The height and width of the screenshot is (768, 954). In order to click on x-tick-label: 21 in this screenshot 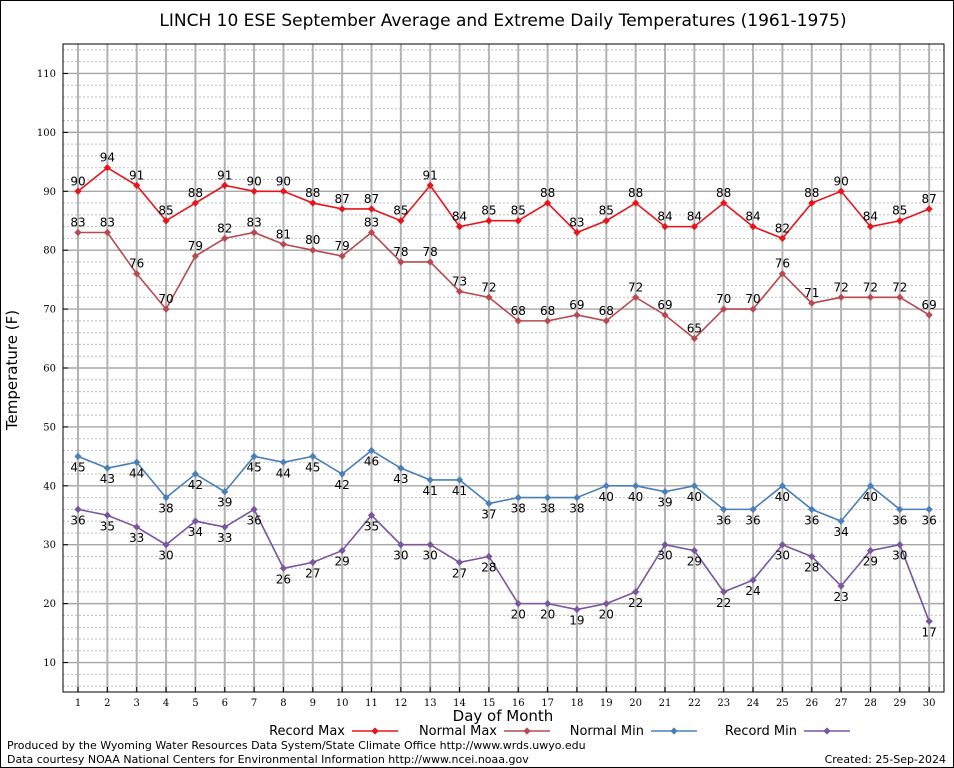, I will do `click(665, 703)`.